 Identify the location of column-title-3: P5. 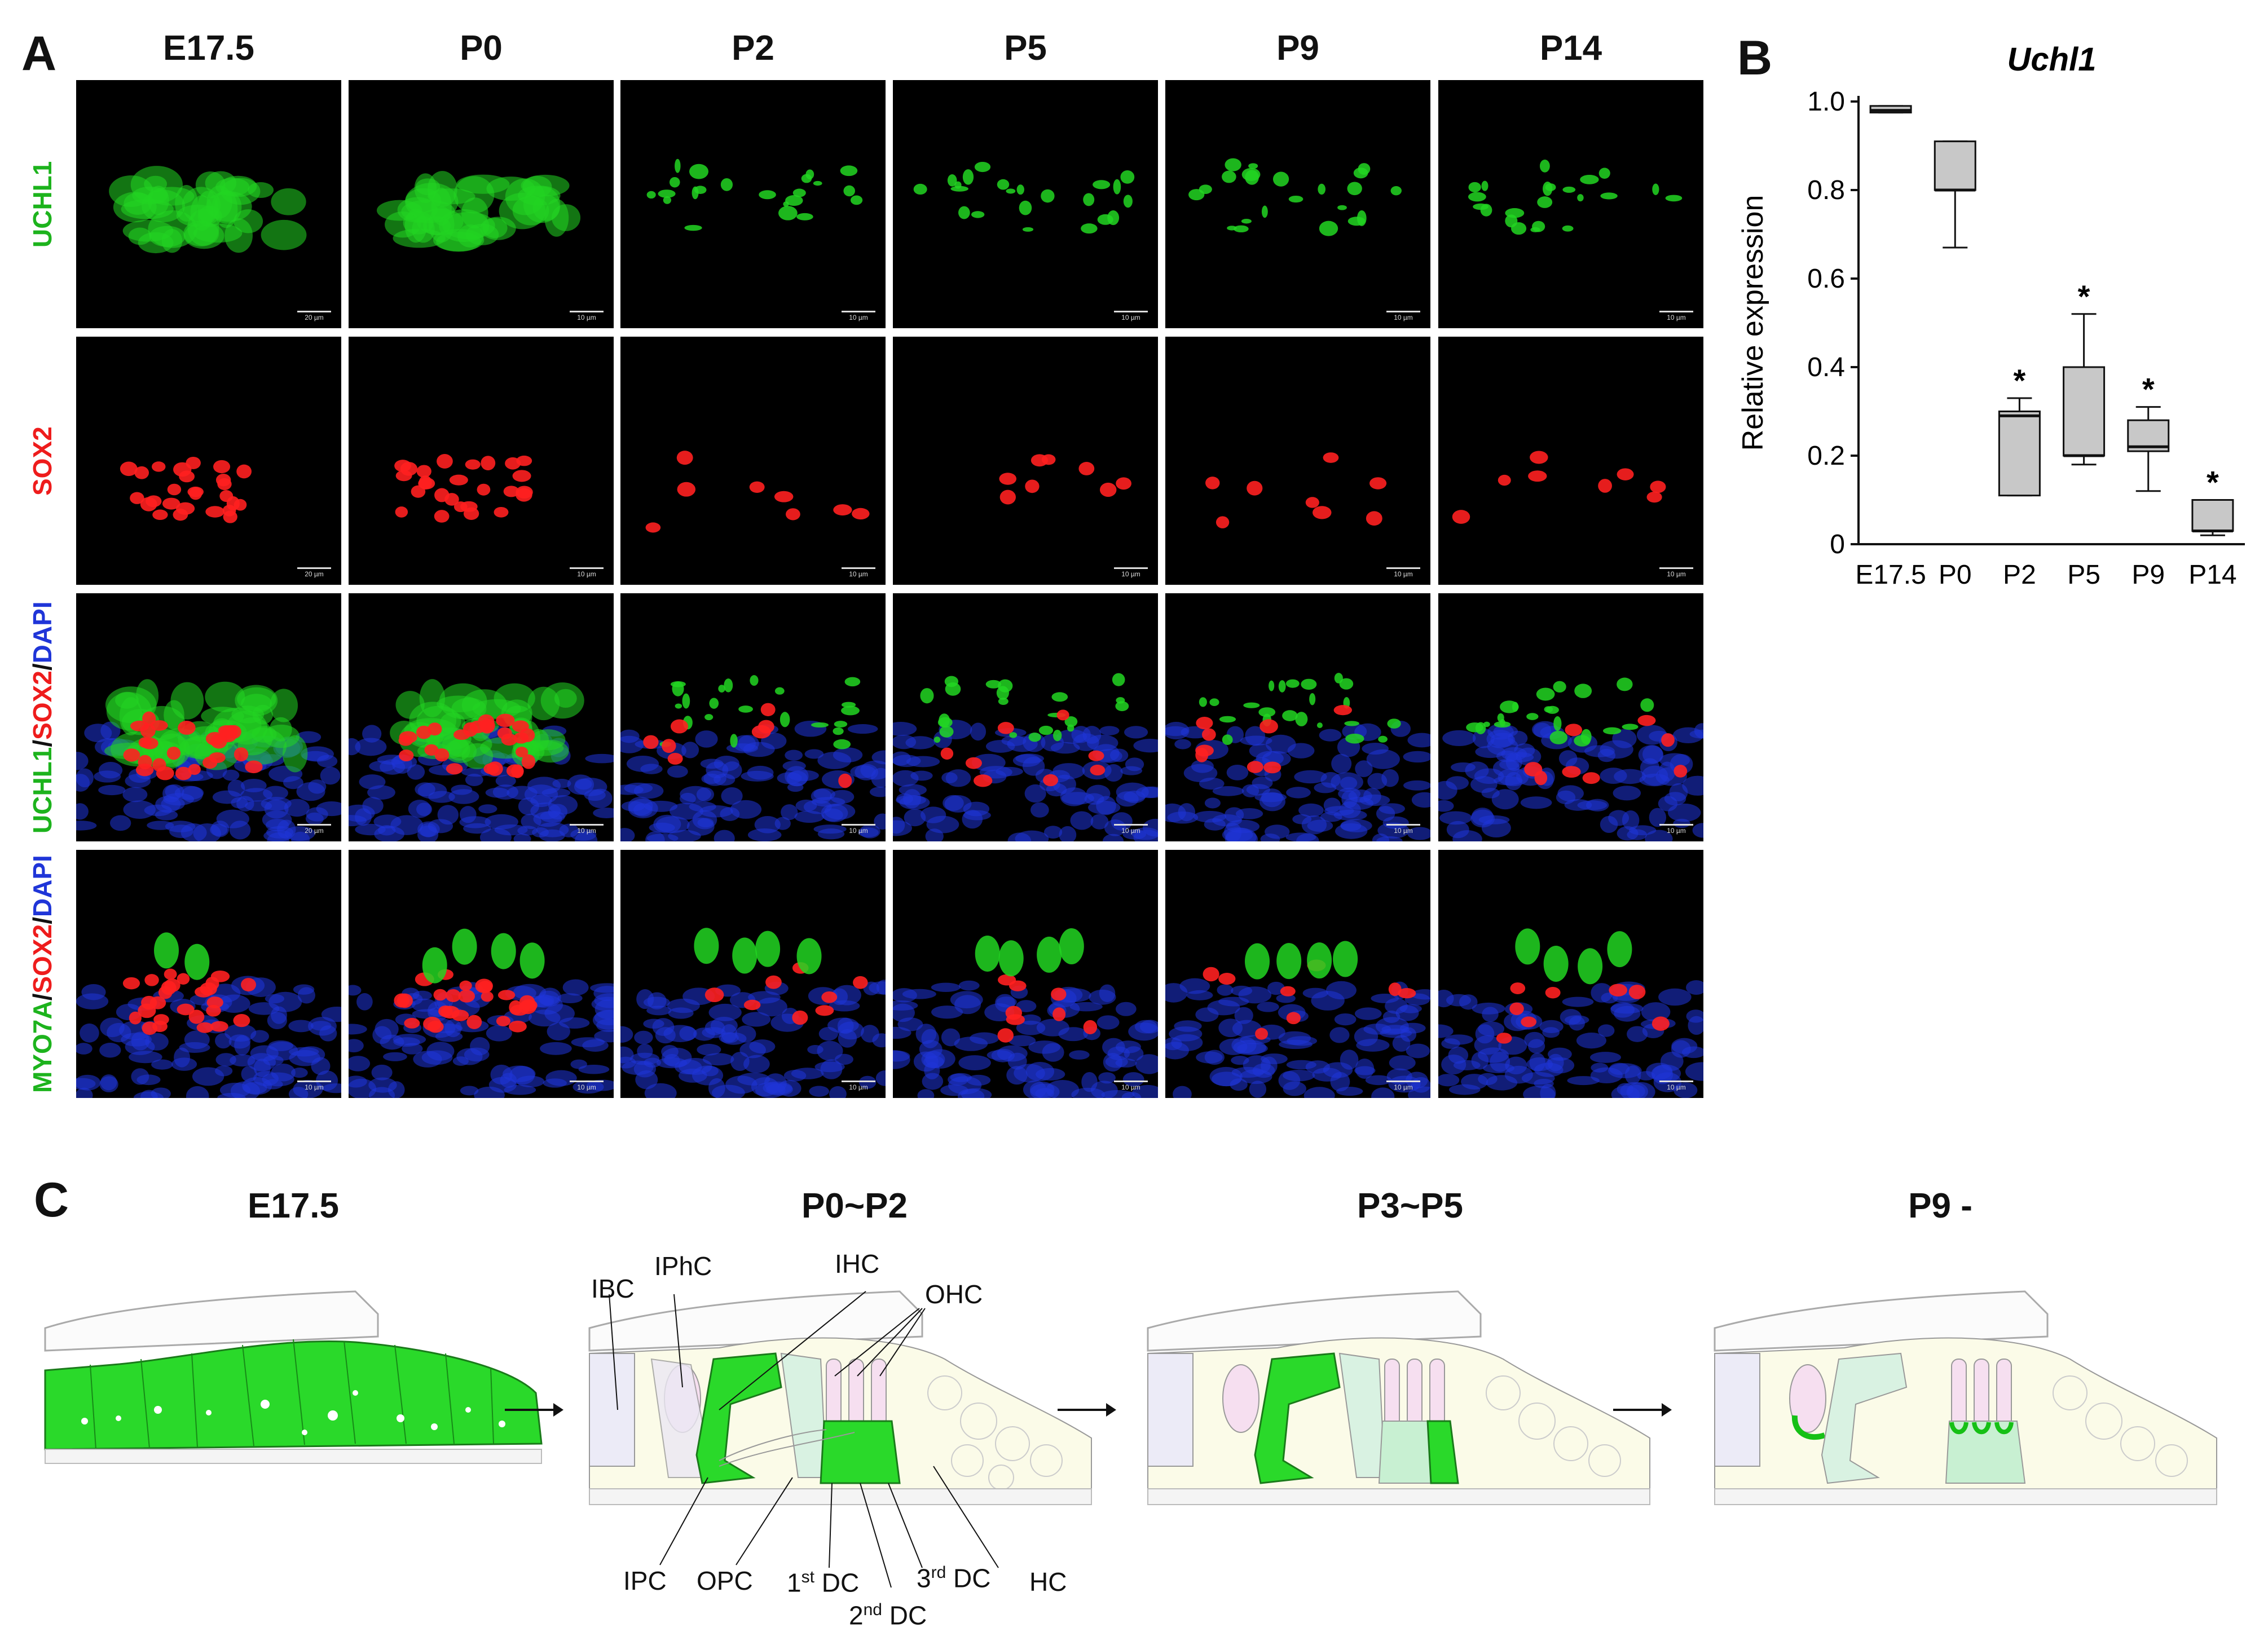
(1025, 48).